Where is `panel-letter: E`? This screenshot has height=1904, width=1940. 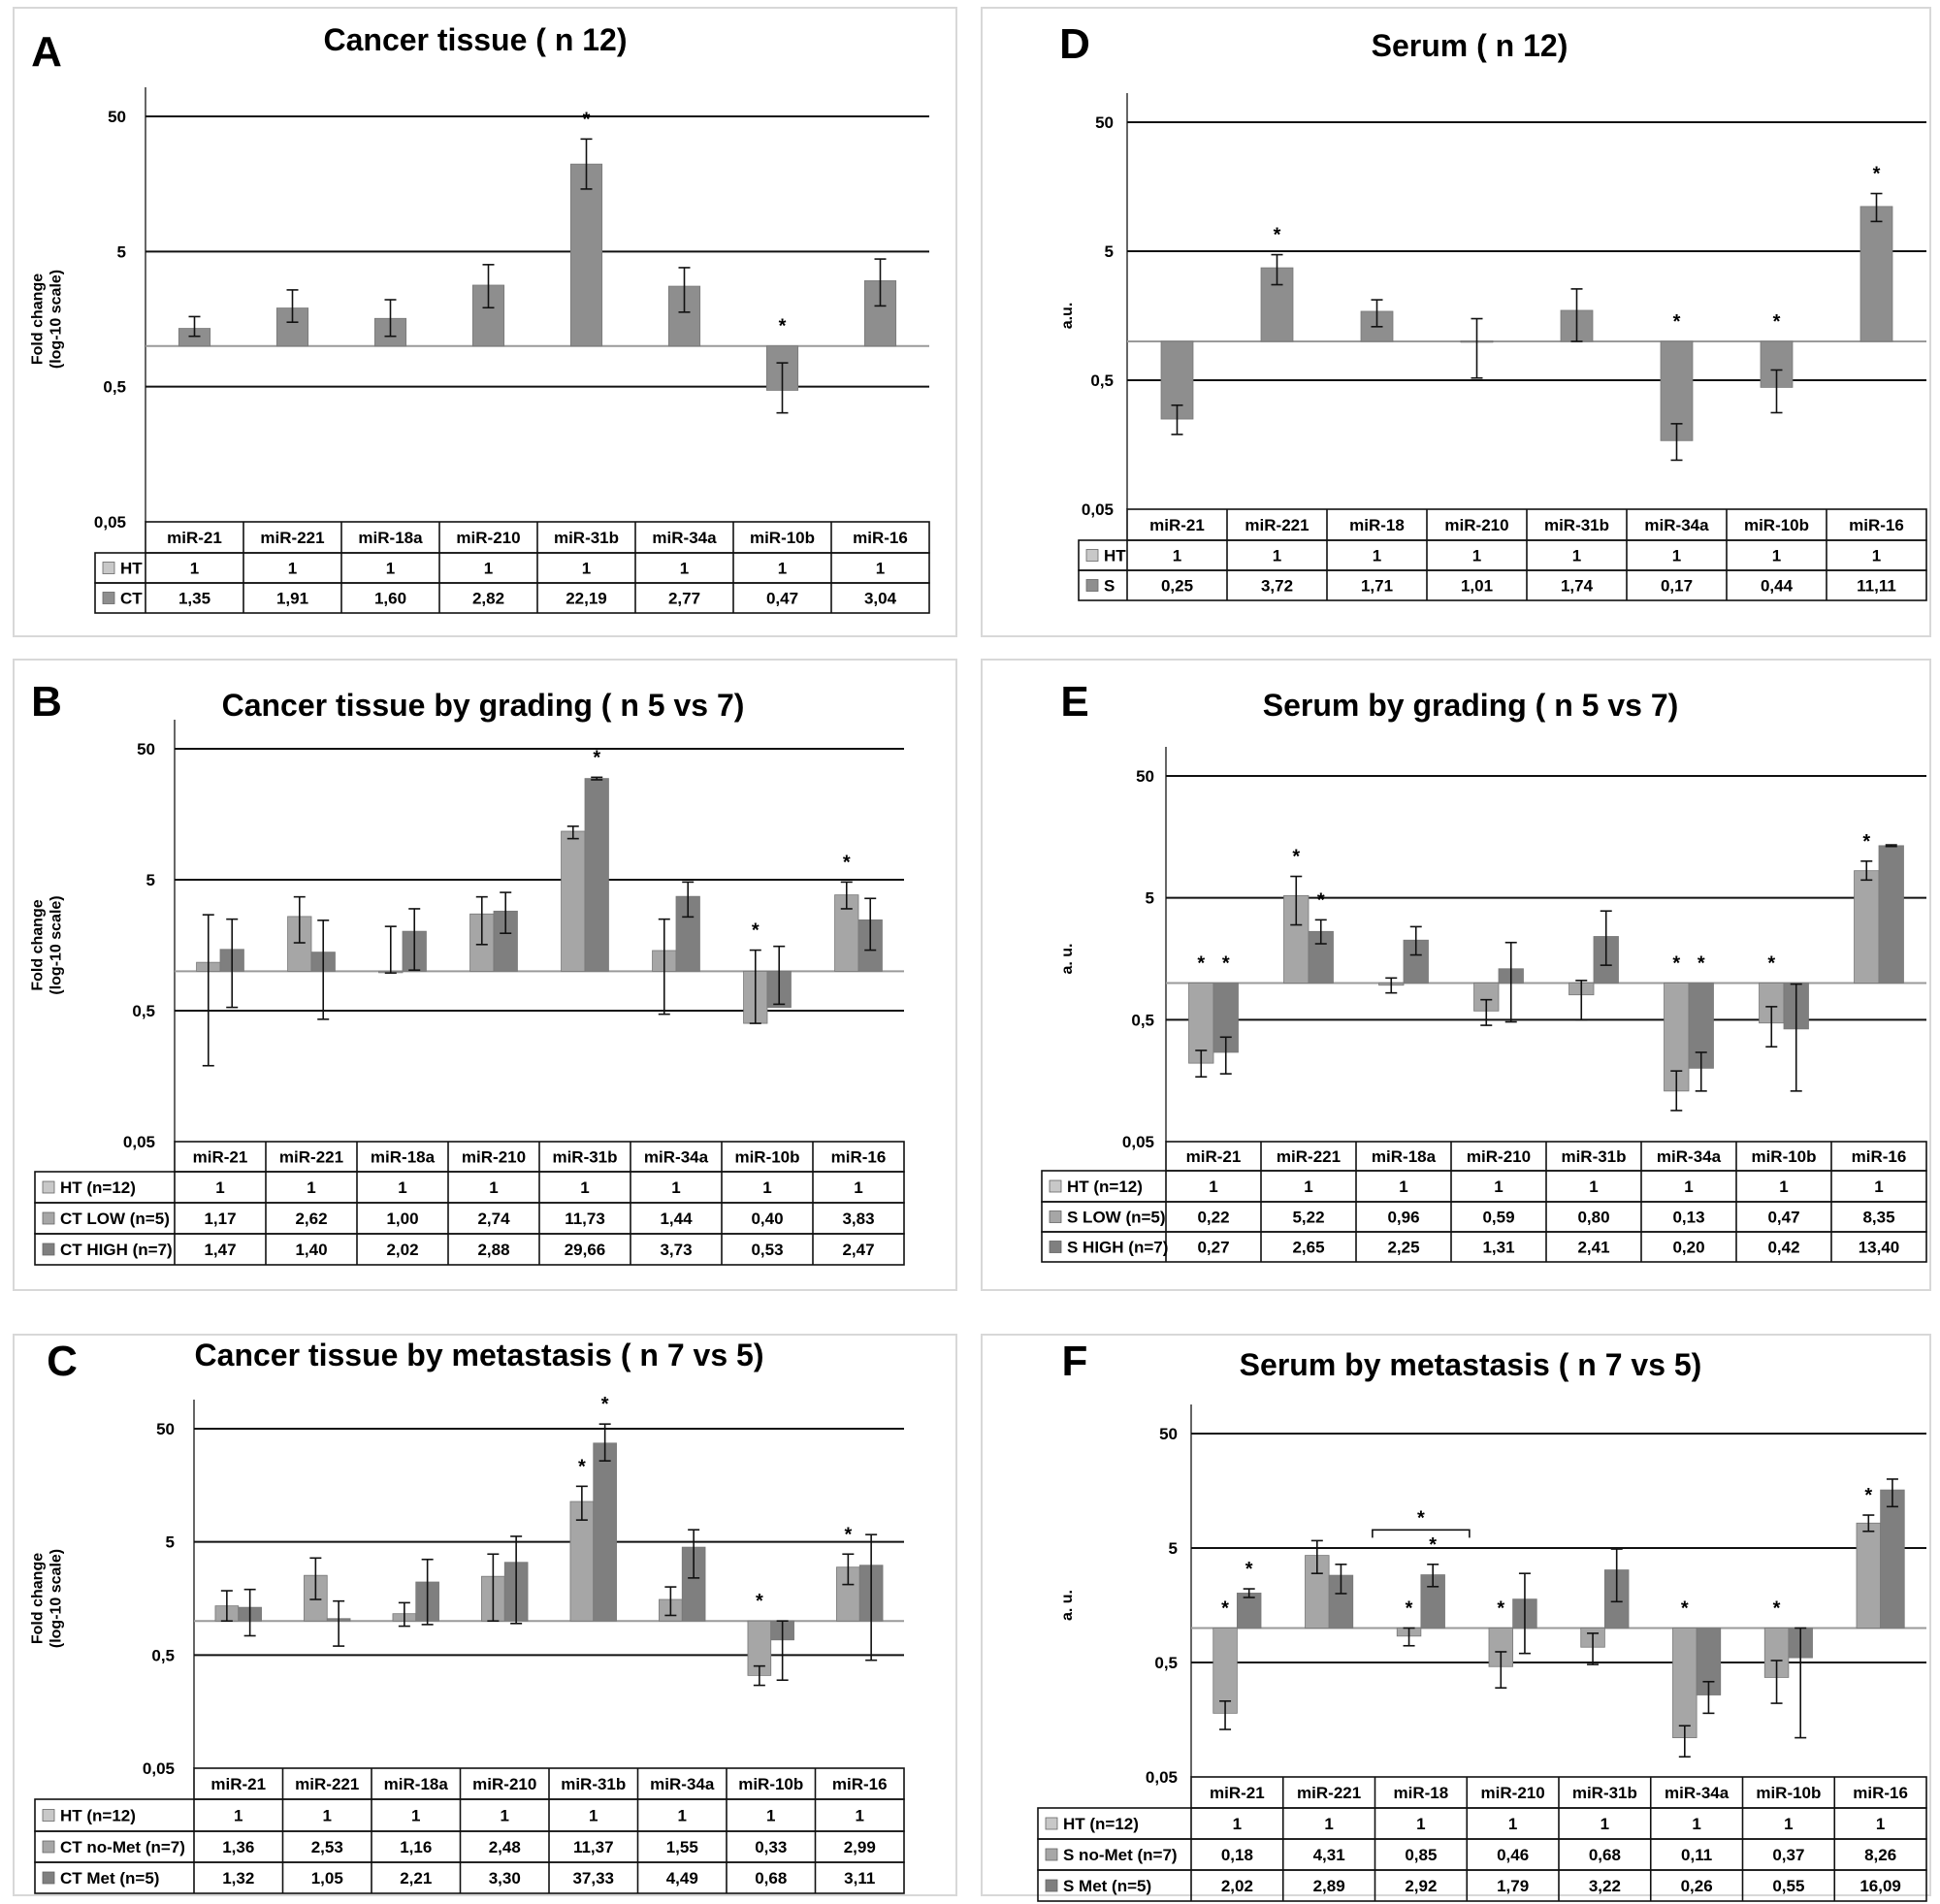 panel-letter: E is located at coordinates (1074, 702).